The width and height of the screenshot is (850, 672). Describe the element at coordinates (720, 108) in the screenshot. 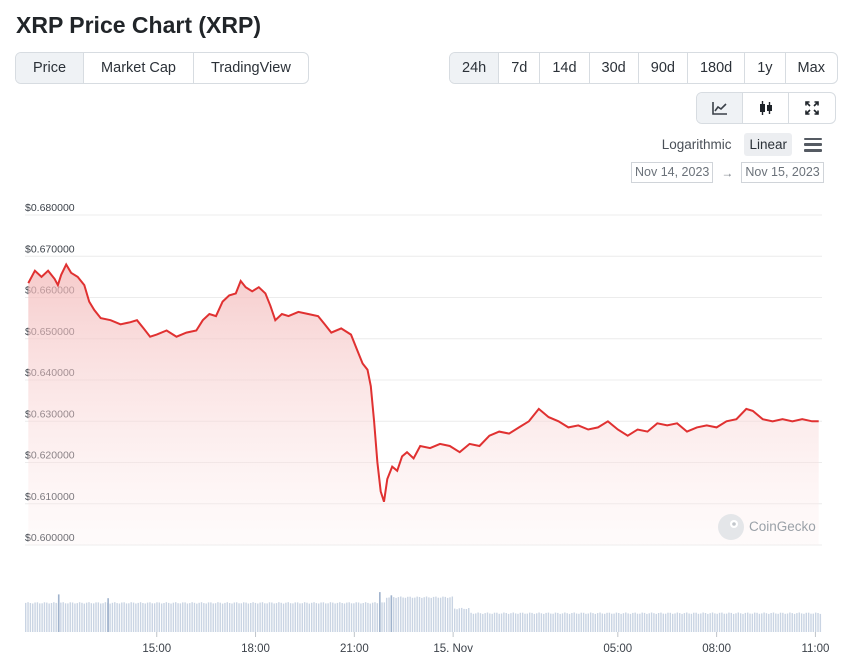

I see `line-chart-button` at that location.